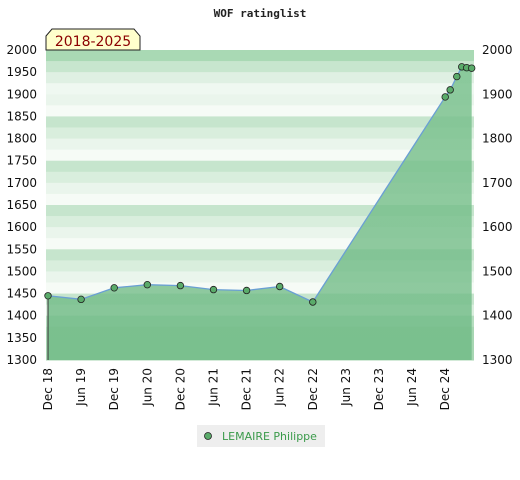 The image size is (520, 480). I want to click on y-tick-label: 1550, so click(21, 249).